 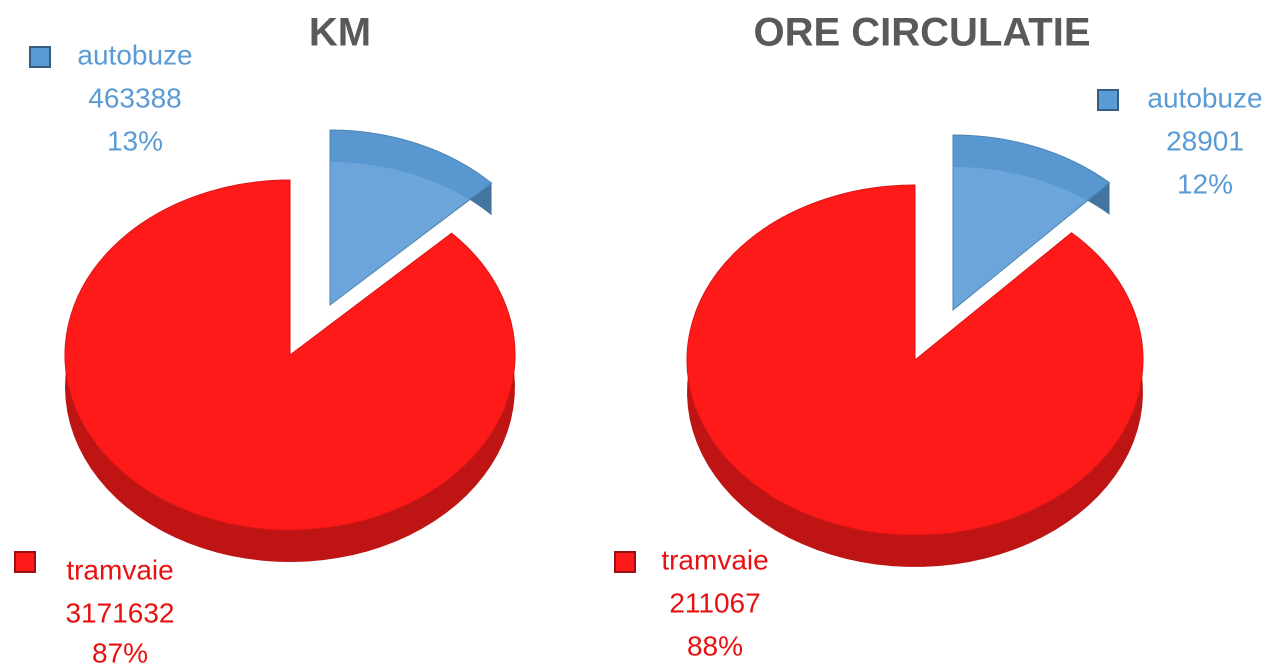 I want to click on chart-title: ORE CIRCULATIE, so click(x=921, y=33).